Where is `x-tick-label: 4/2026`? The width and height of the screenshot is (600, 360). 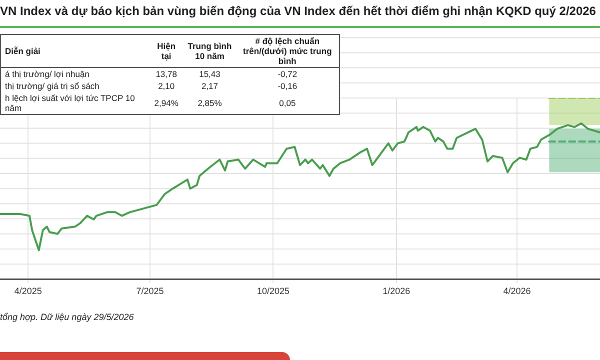 x-tick-label: 4/2026 is located at coordinates (517, 291).